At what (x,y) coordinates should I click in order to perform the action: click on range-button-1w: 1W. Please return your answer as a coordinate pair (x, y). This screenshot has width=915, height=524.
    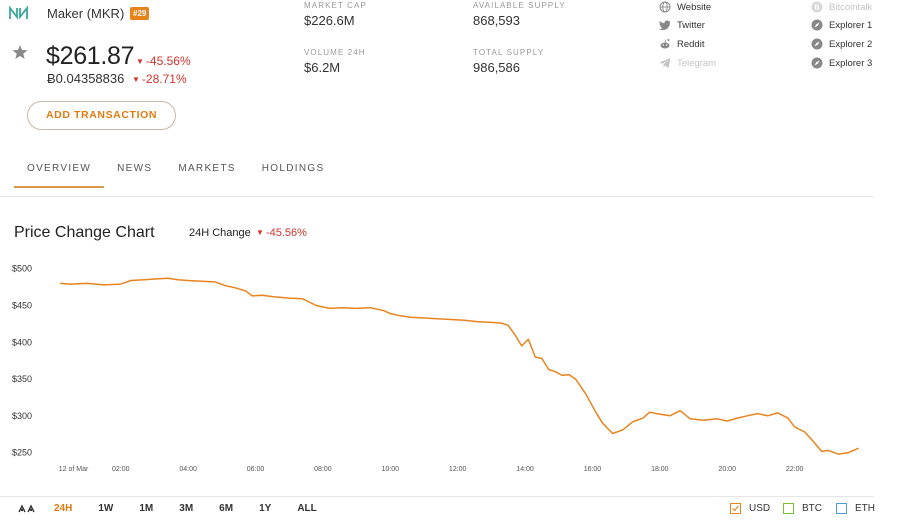
    Looking at the image, I should click on (106, 508).